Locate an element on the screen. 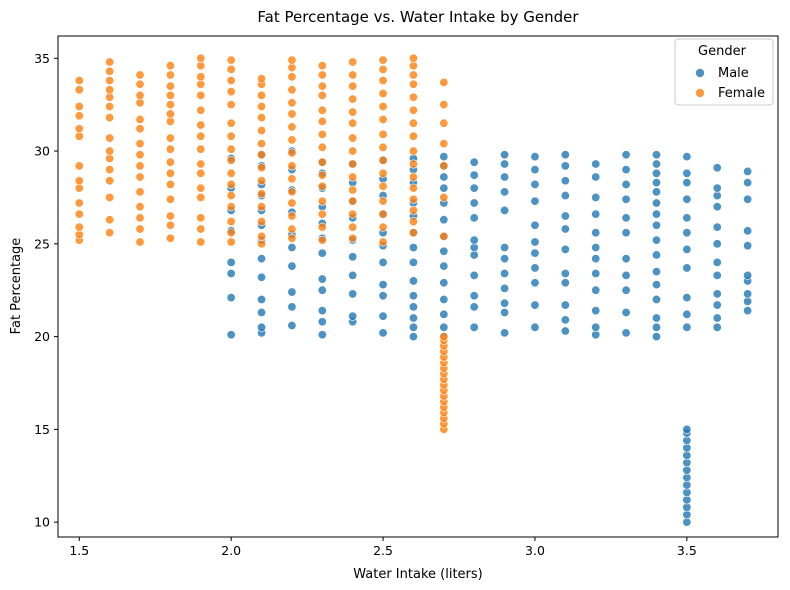  x-tick-label: 3.5 is located at coordinates (687, 550).